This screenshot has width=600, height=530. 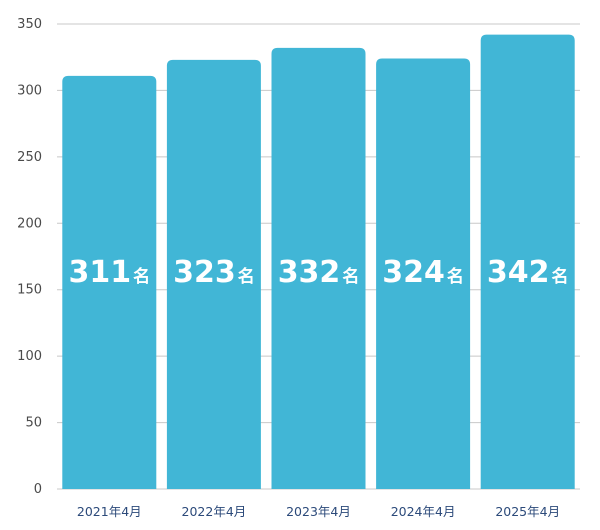 What do you see at coordinates (527, 511) in the screenshot?
I see `x-category-label: 2025年4月` at bounding box center [527, 511].